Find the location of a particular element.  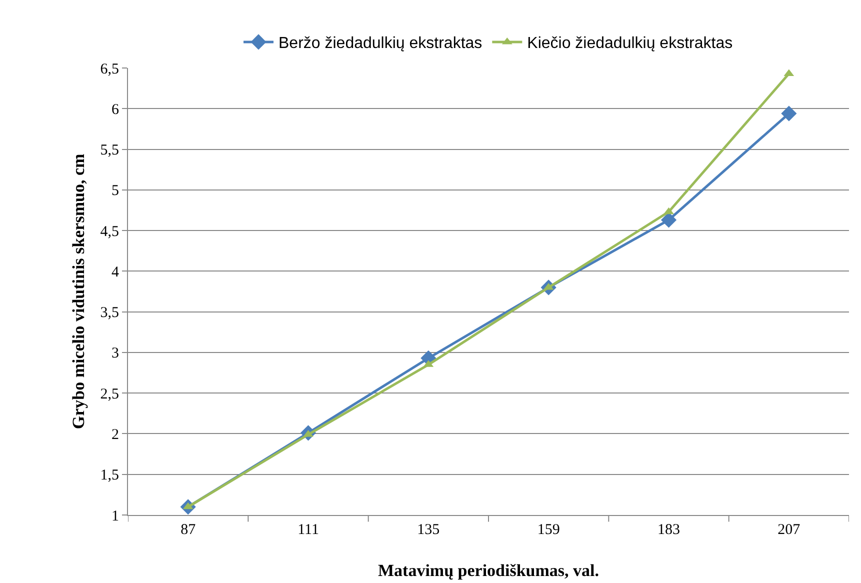

y-tick-label: 4,5 is located at coordinates (109, 232).